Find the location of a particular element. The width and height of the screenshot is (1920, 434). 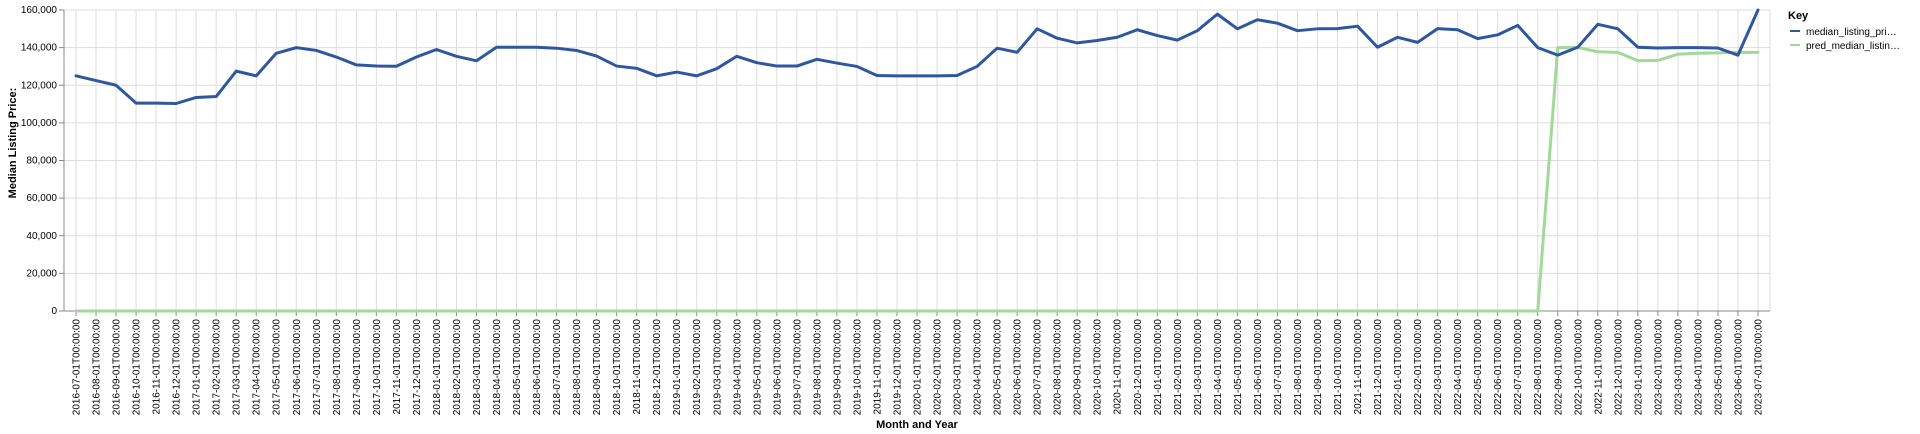

x-tick-label: 2021-03-01T00:00:00 is located at coordinates (1198, 367).